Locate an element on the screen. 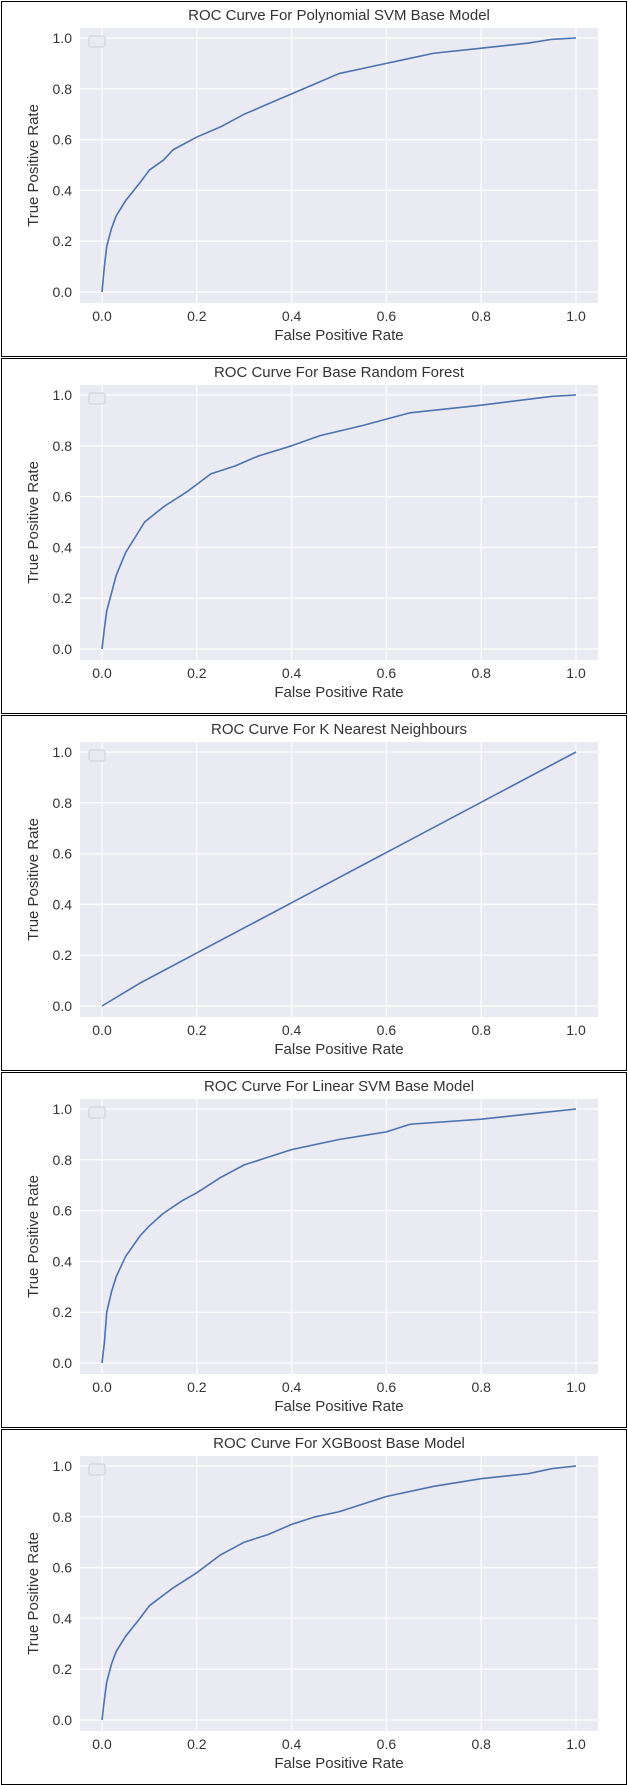 Image resolution: width=628 pixels, height=1785 pixels. chart-title: ROC Curve For XGBoost Base Model is located at coordinates (339, 1443).